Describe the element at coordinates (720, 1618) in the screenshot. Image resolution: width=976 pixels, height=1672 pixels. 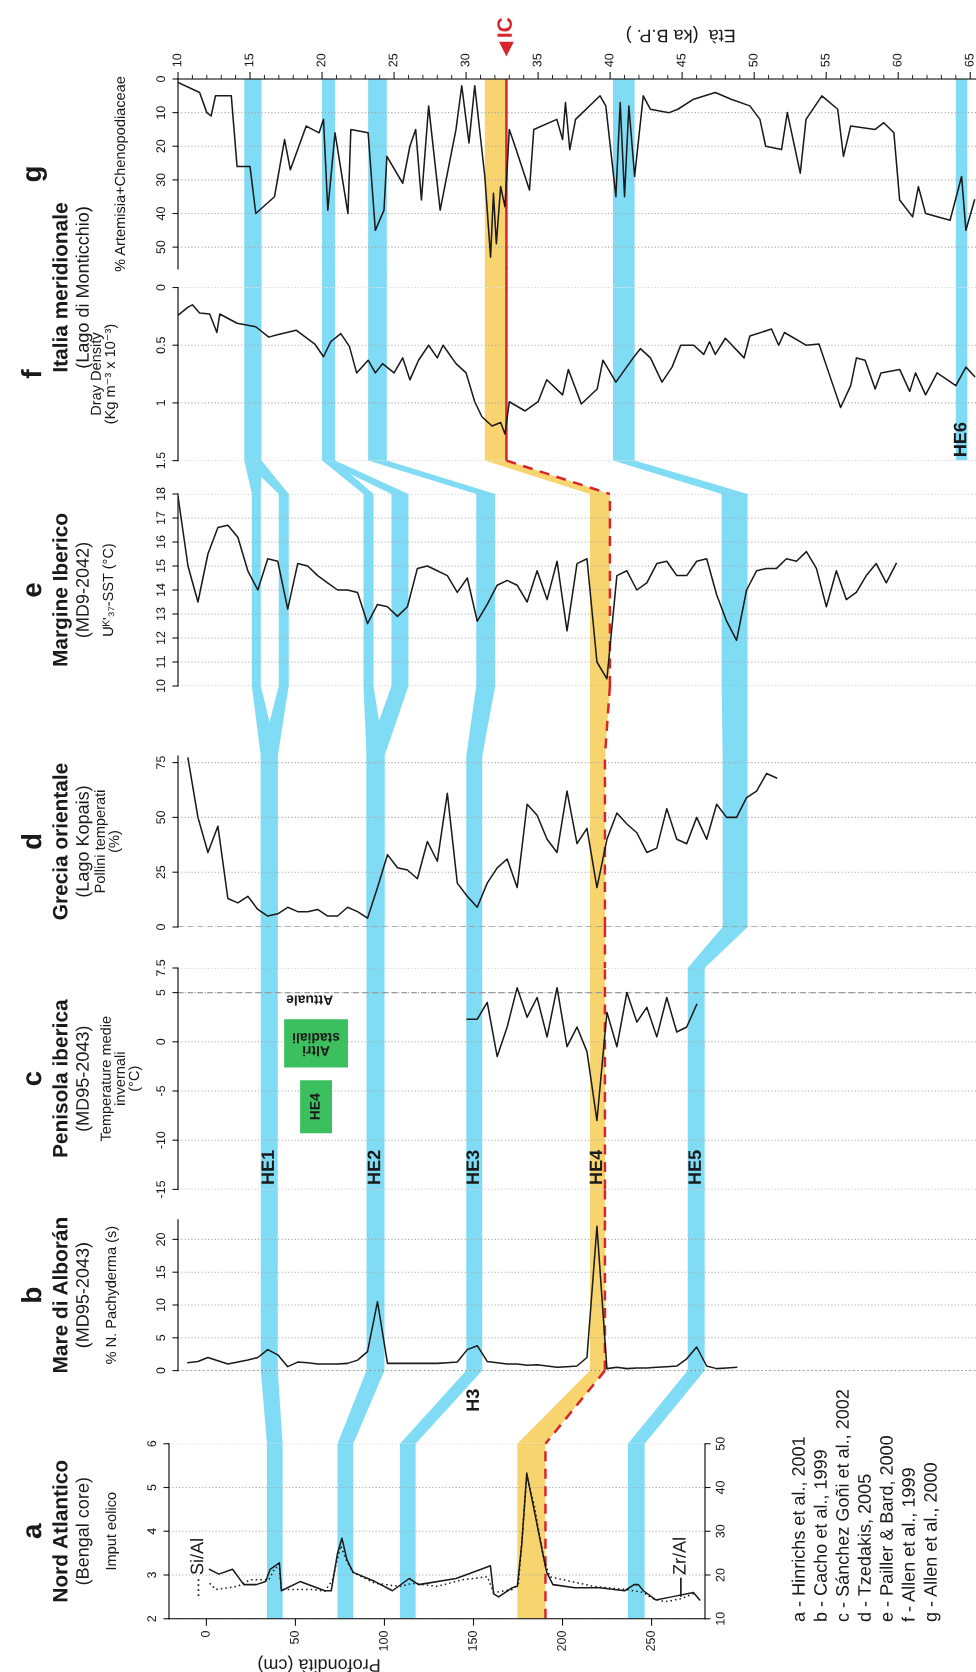
I see `y2-tick-label: 10` at that location.